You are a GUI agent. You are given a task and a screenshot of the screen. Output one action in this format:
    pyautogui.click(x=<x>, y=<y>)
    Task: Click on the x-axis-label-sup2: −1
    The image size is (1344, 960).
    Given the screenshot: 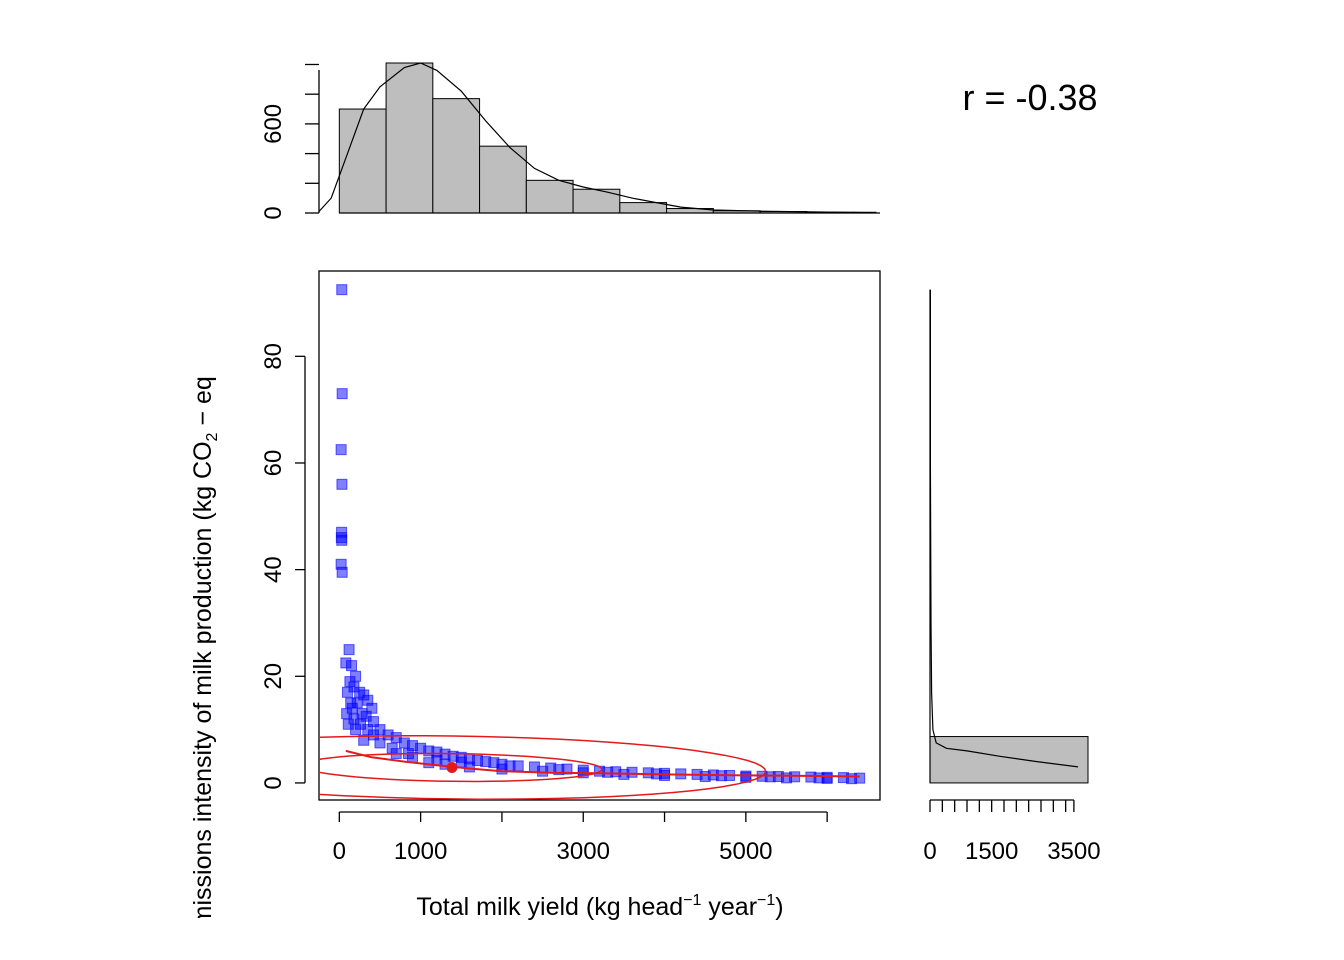 What is the action you would take?
    pyautogui.click(x=766, y=900)
    